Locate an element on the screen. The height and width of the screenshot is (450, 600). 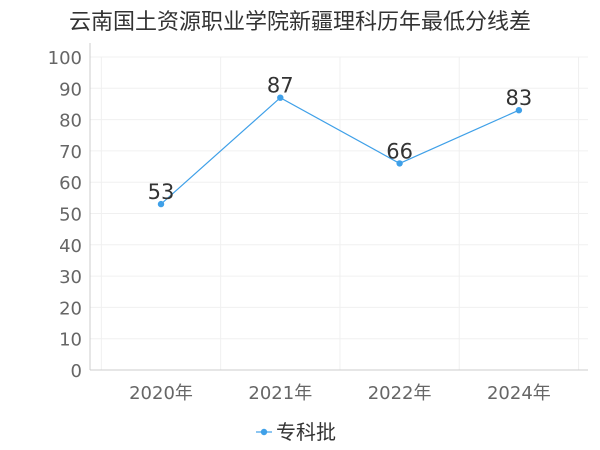
legend-label: 专科批 is located at coordinates (306, 432).